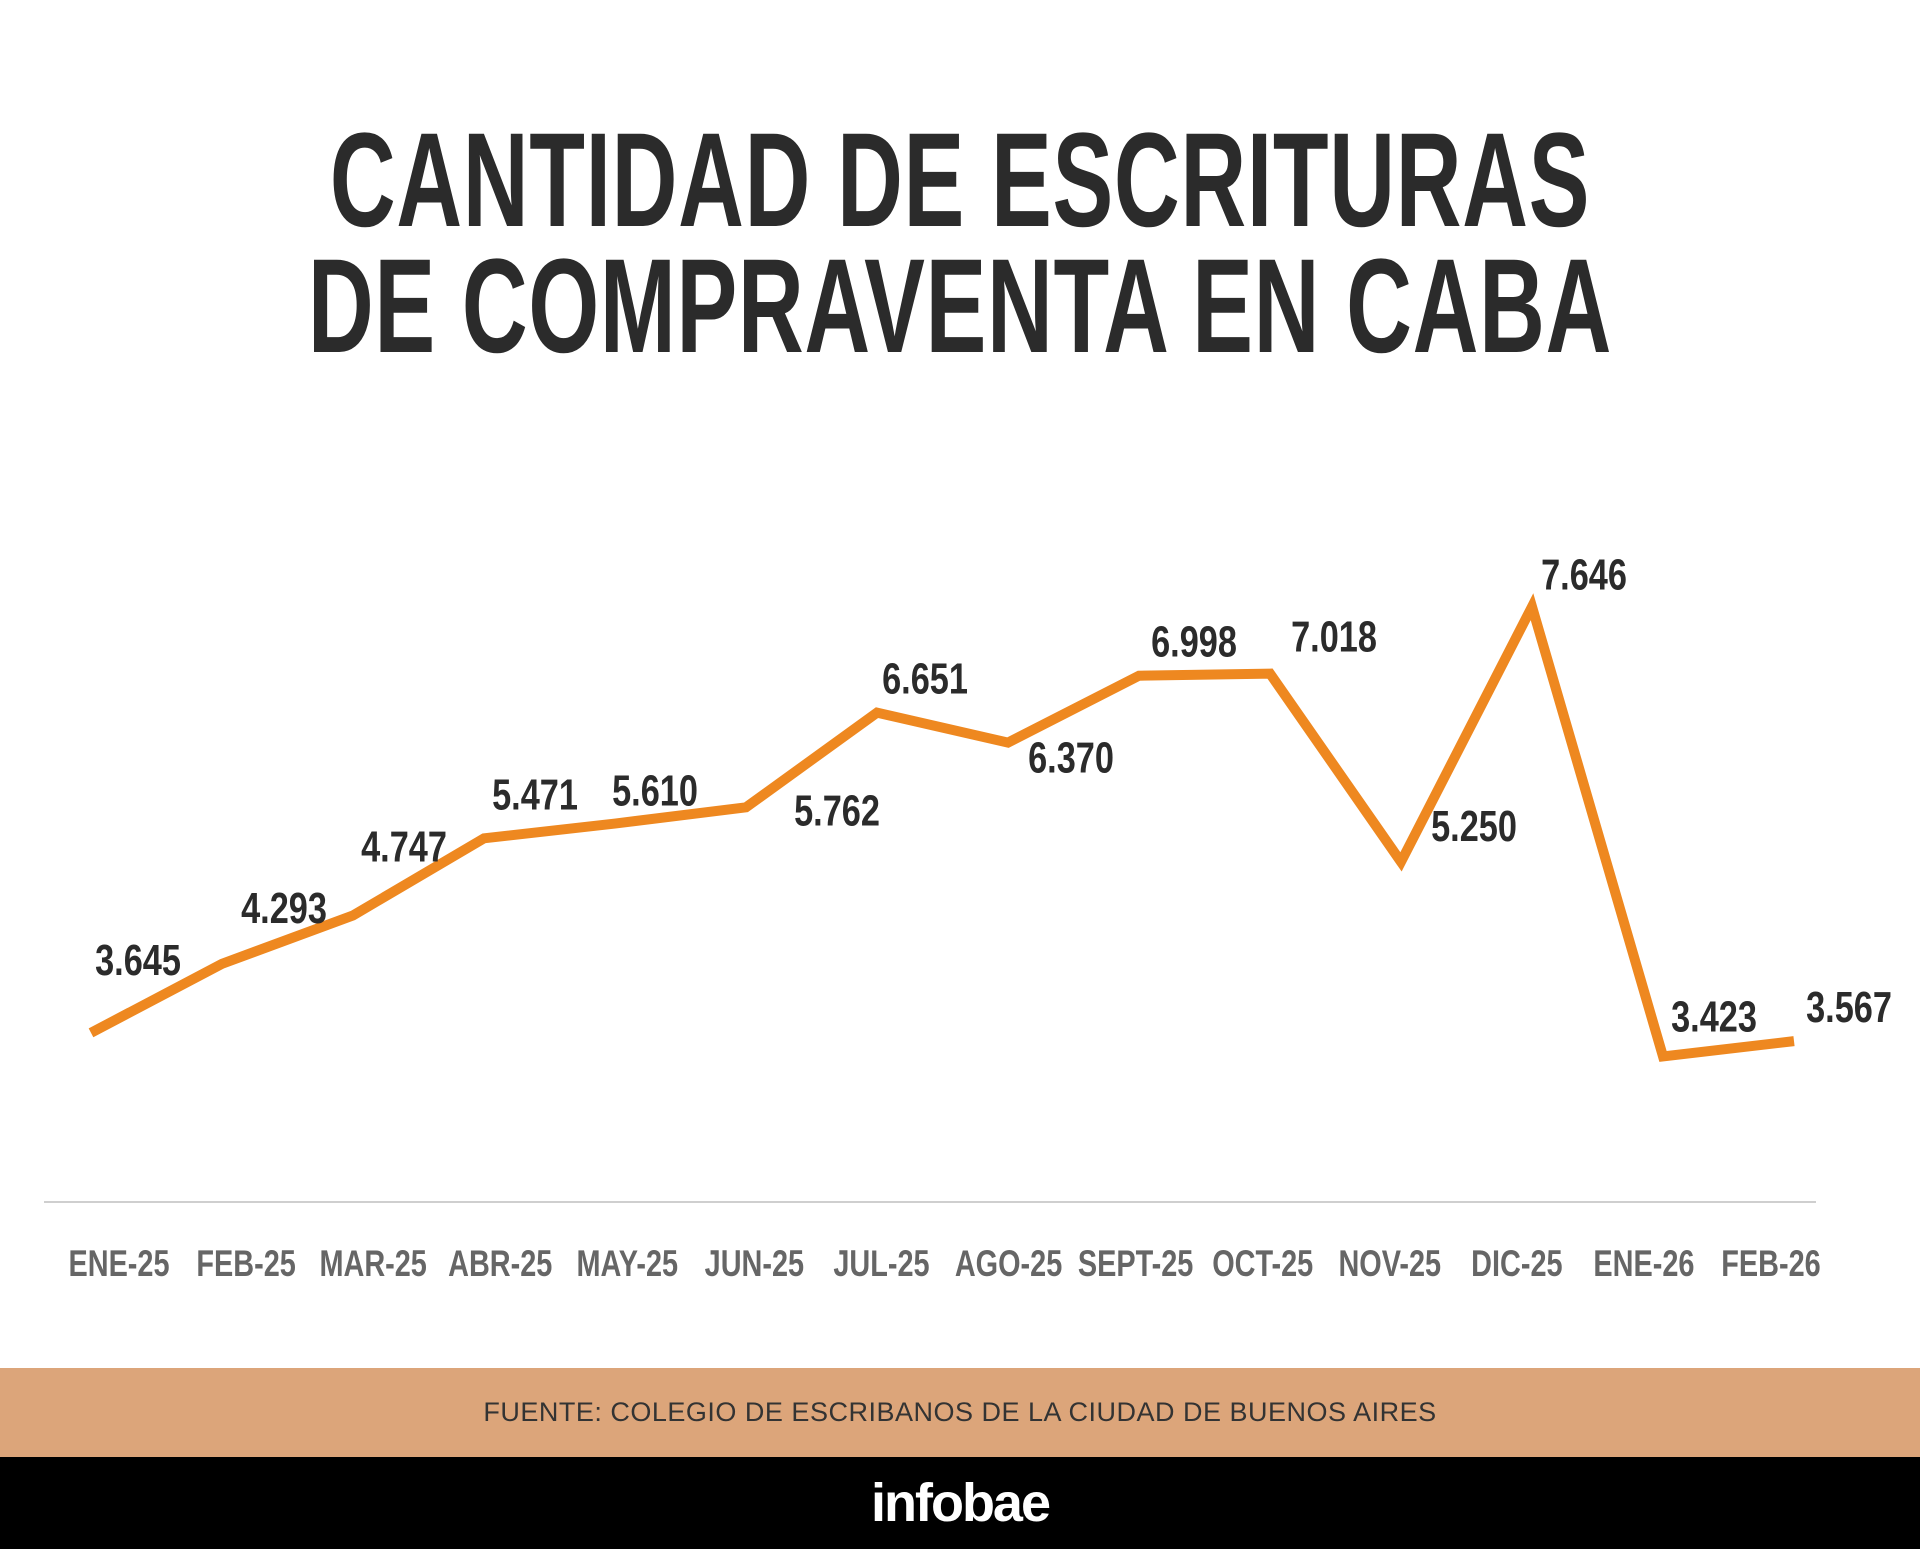 The width and height of the screenshot is (1920, 1549). I want to click on data-label: 4.747, so click(404, 846).